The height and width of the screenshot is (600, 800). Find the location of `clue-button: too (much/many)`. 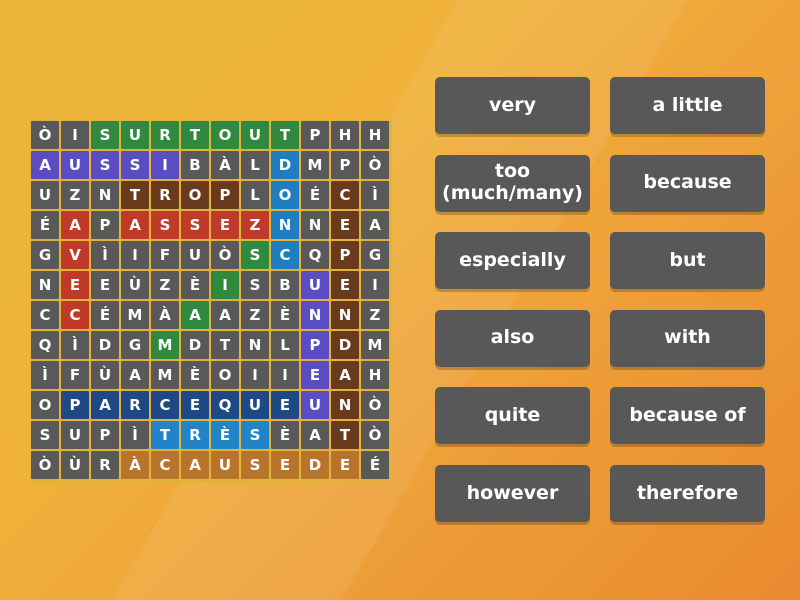

clue-button: too (much/many) is located at coordinates (512, 183).